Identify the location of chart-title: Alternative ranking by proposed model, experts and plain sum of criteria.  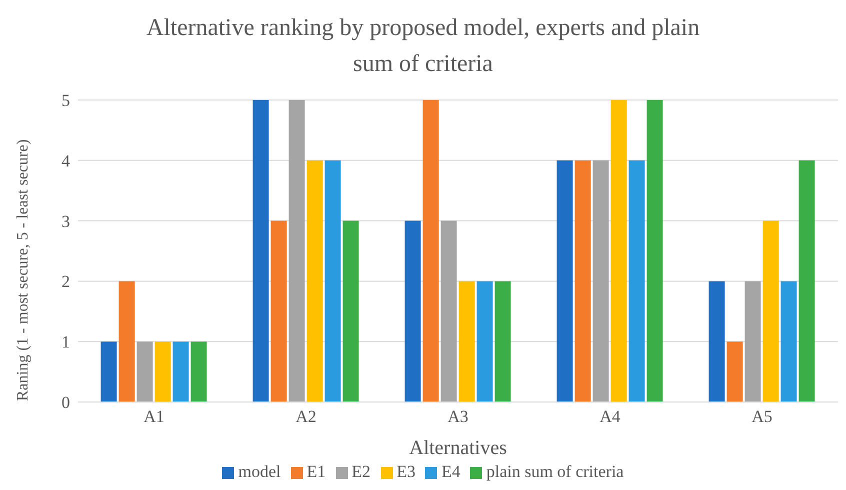
(423, 46).